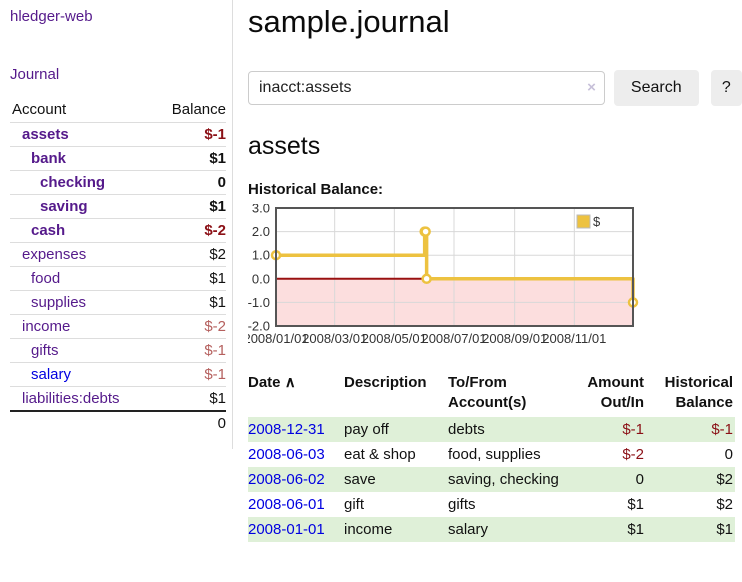  I want to click on account-row: expenses $2, so click(118, 254).